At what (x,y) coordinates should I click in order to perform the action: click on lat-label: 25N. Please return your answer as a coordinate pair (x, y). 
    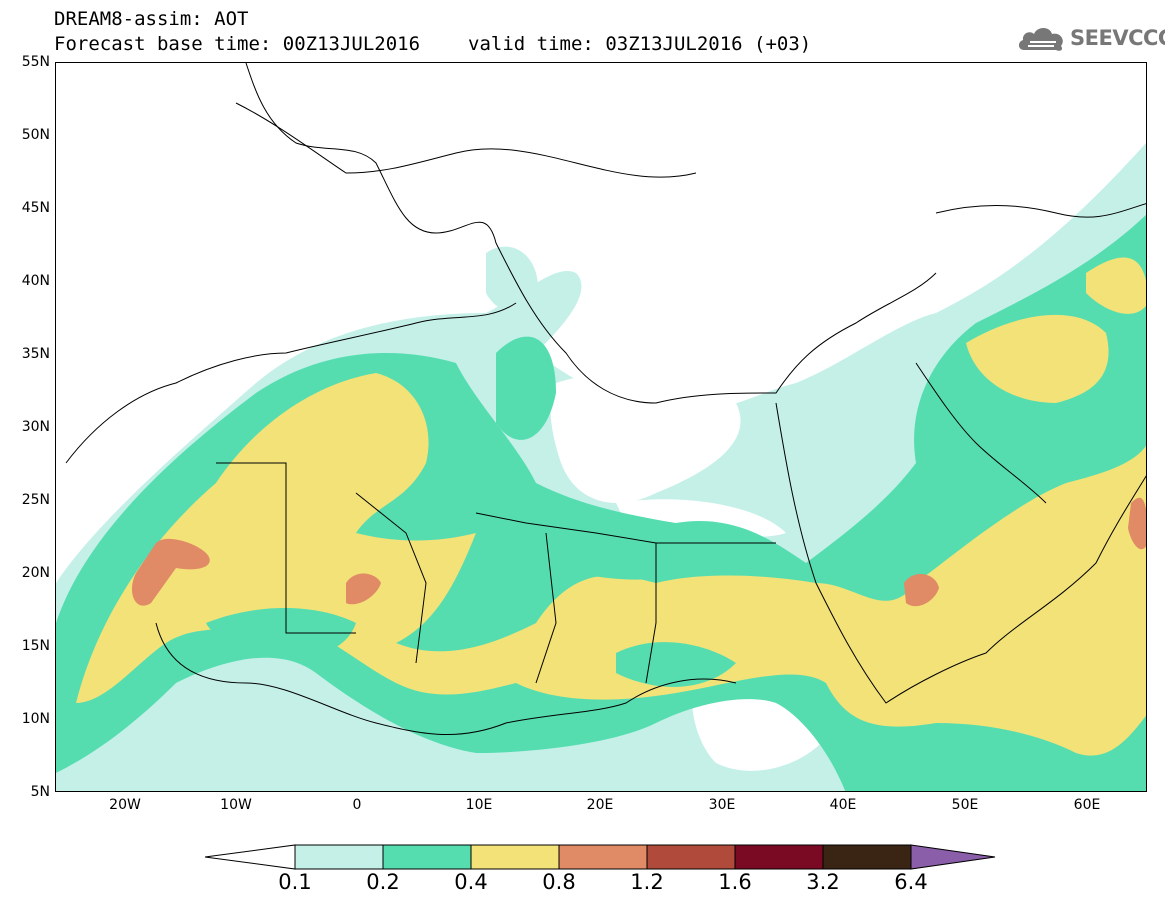
    Looking at the image, I should click on (35, 500).